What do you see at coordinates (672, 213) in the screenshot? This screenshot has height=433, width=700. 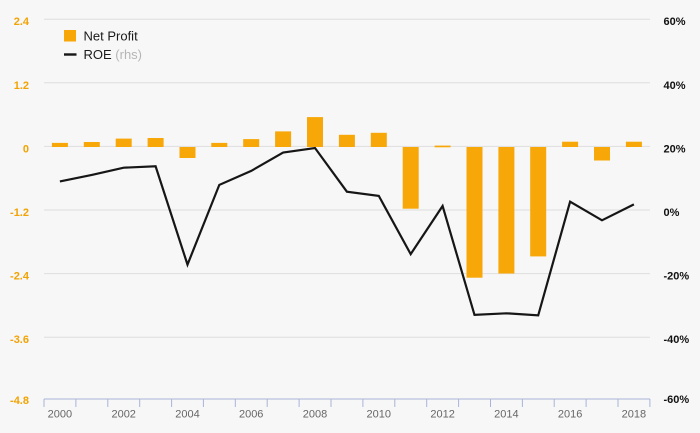 I see `svg-text: 0%` at bounding box center [672, 213].